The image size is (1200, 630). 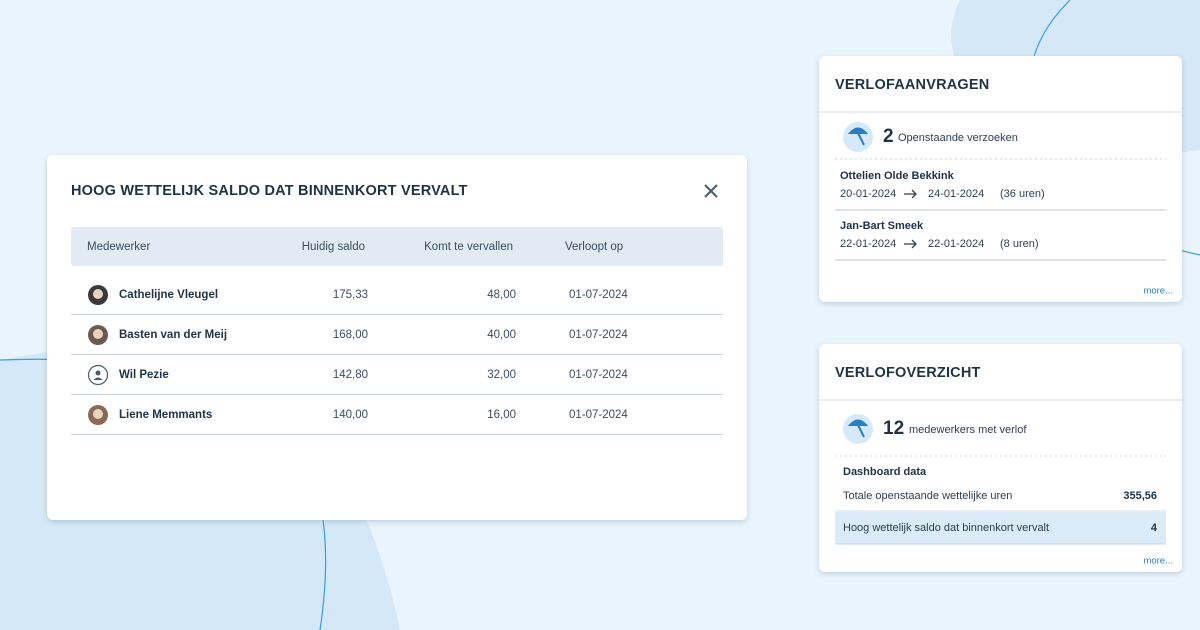 What do you see at coordinates (885, 472) in the screenshot?
I see `section-title: Dashboard data` at bounding box center [885, 472].